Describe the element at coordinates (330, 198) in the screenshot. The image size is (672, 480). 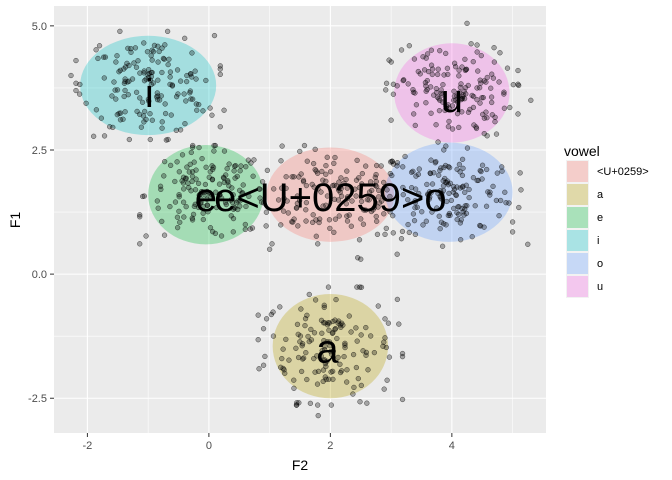
I see `vowel-label-<U+0259>: e<U+0259>o` at that location.